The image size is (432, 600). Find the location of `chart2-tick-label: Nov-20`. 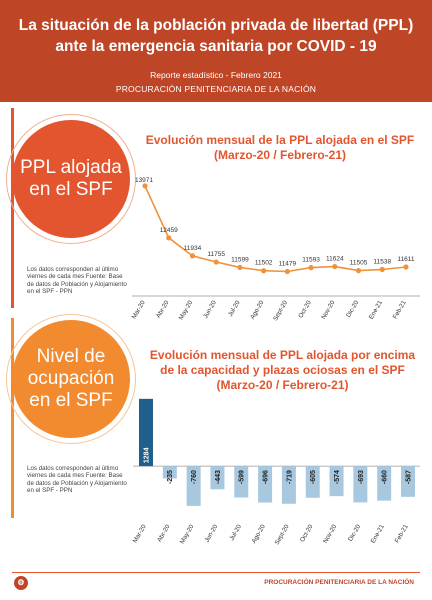

chart2-tick-label: Nov-20 is located at coordinates (330, 534).